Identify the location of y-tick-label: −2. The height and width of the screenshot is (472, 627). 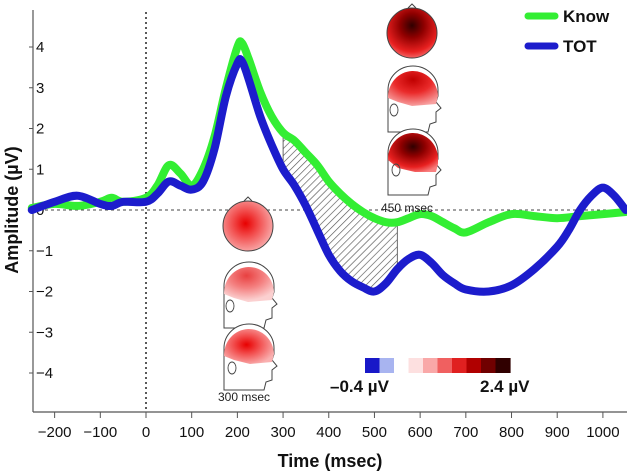
(44, 292).